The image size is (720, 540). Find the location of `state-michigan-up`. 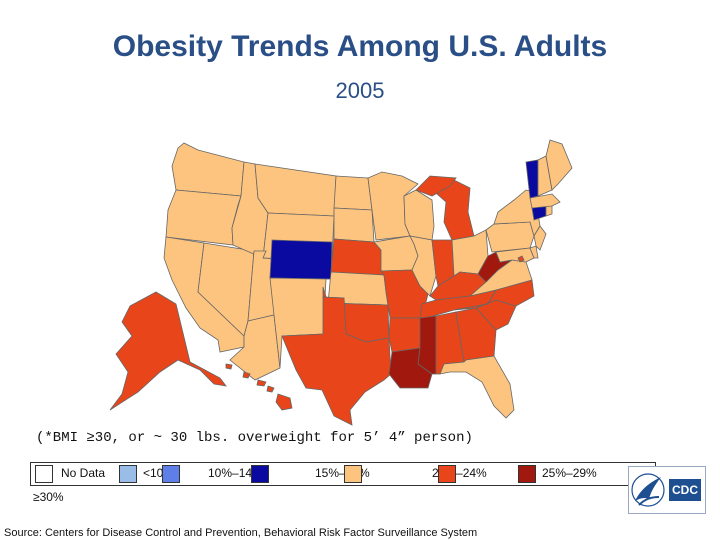

state-michigan-up is located at coordinates (436, 186).